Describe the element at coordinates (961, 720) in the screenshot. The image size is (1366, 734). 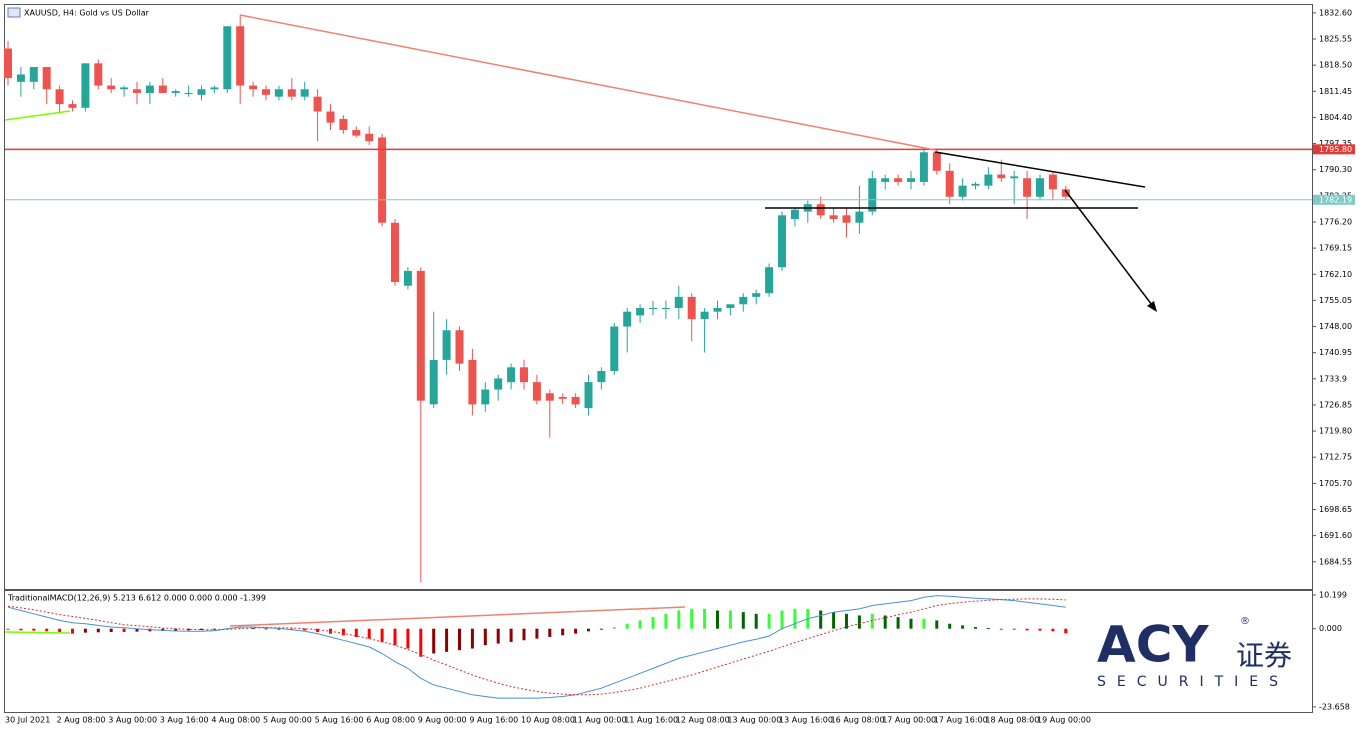
I see `x-tick-label: 17 Aug 16:00` at that location.